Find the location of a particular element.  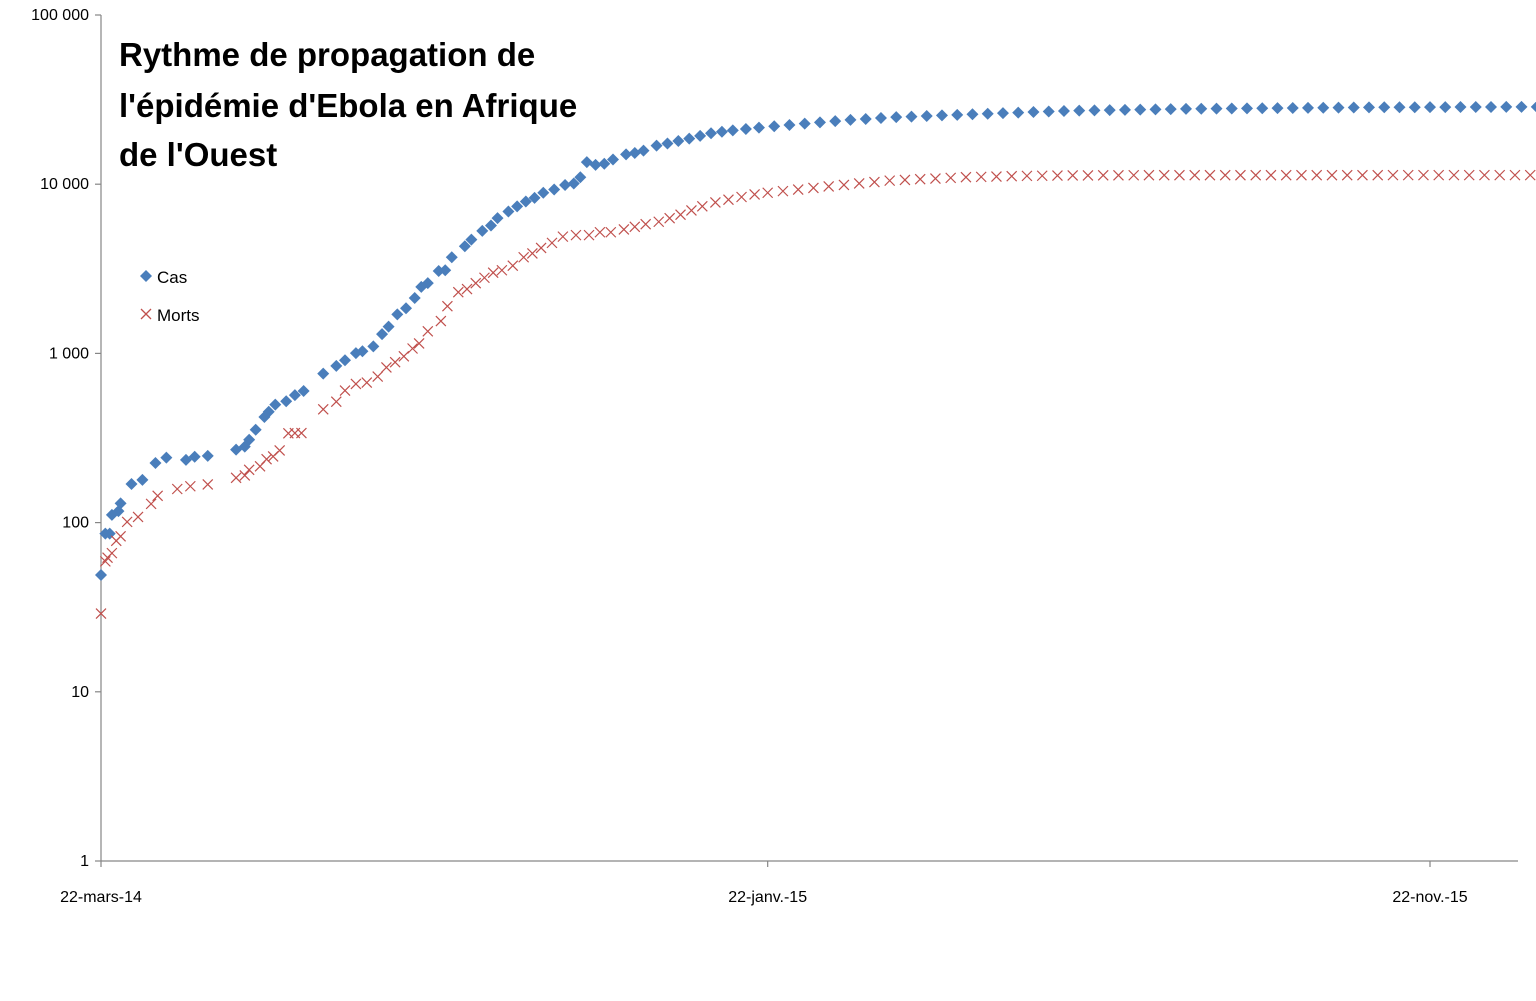

legend-item-morts: Morts is located at coordinates (170, 315).